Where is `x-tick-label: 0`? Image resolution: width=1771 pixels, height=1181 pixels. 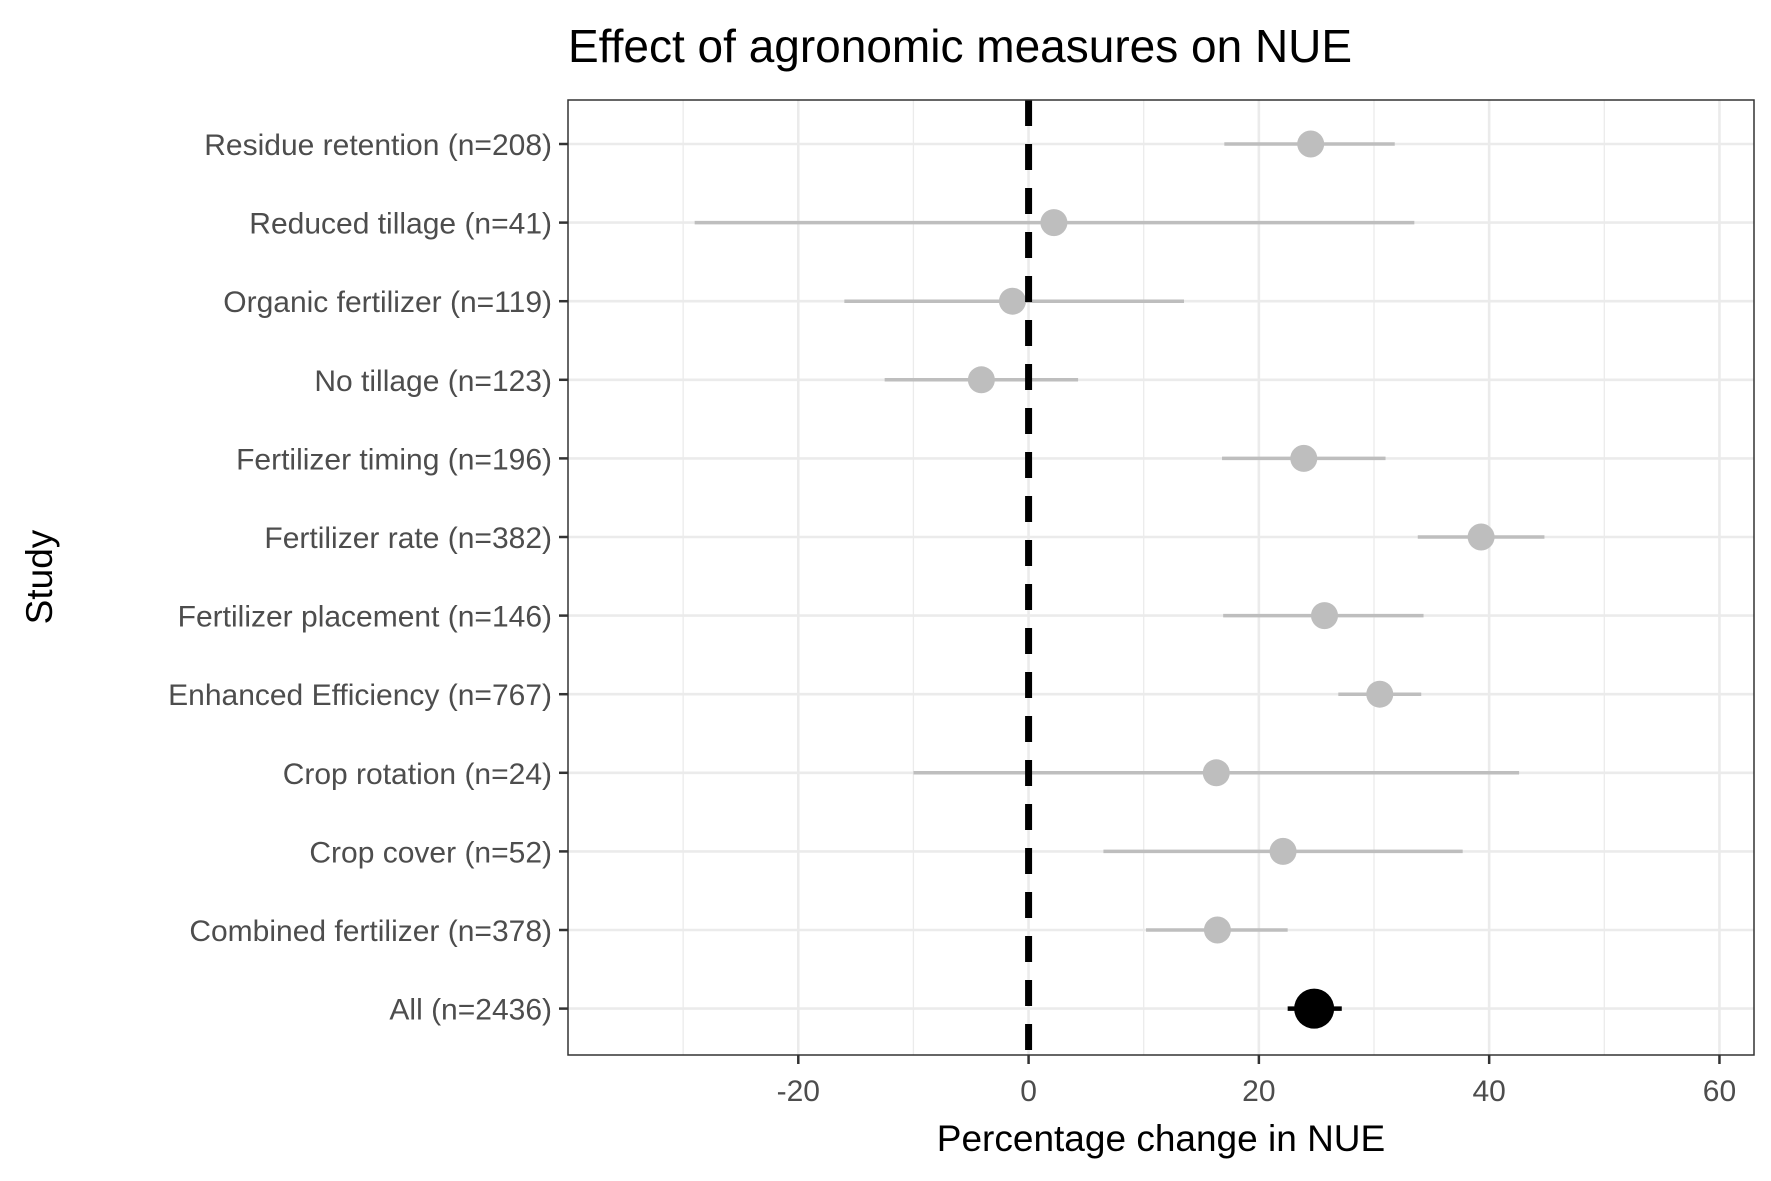 x-tick-label: 0 is located at coordinates (1028, 1091).